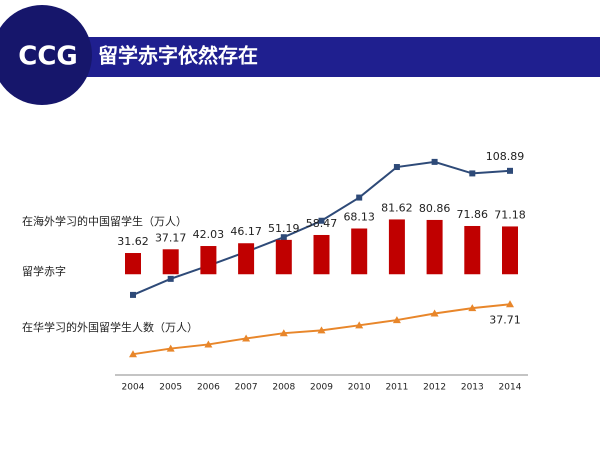 This screenshot has width=600, height=454. Describe the element at coordinates (133, 241) in the screenshot. I see `data-label: 31.62` at that location.